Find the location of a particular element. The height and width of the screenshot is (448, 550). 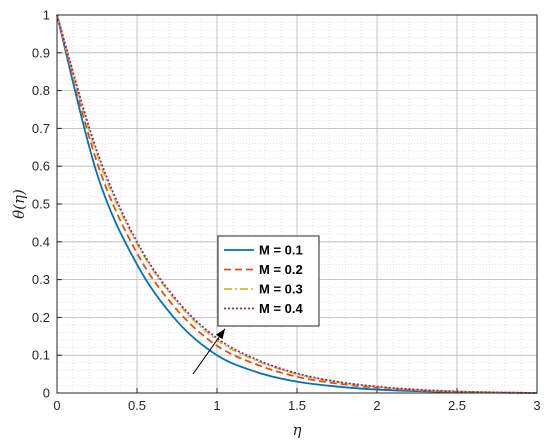

legend-label: M = 0.2 is located at coordinates (281, 269).